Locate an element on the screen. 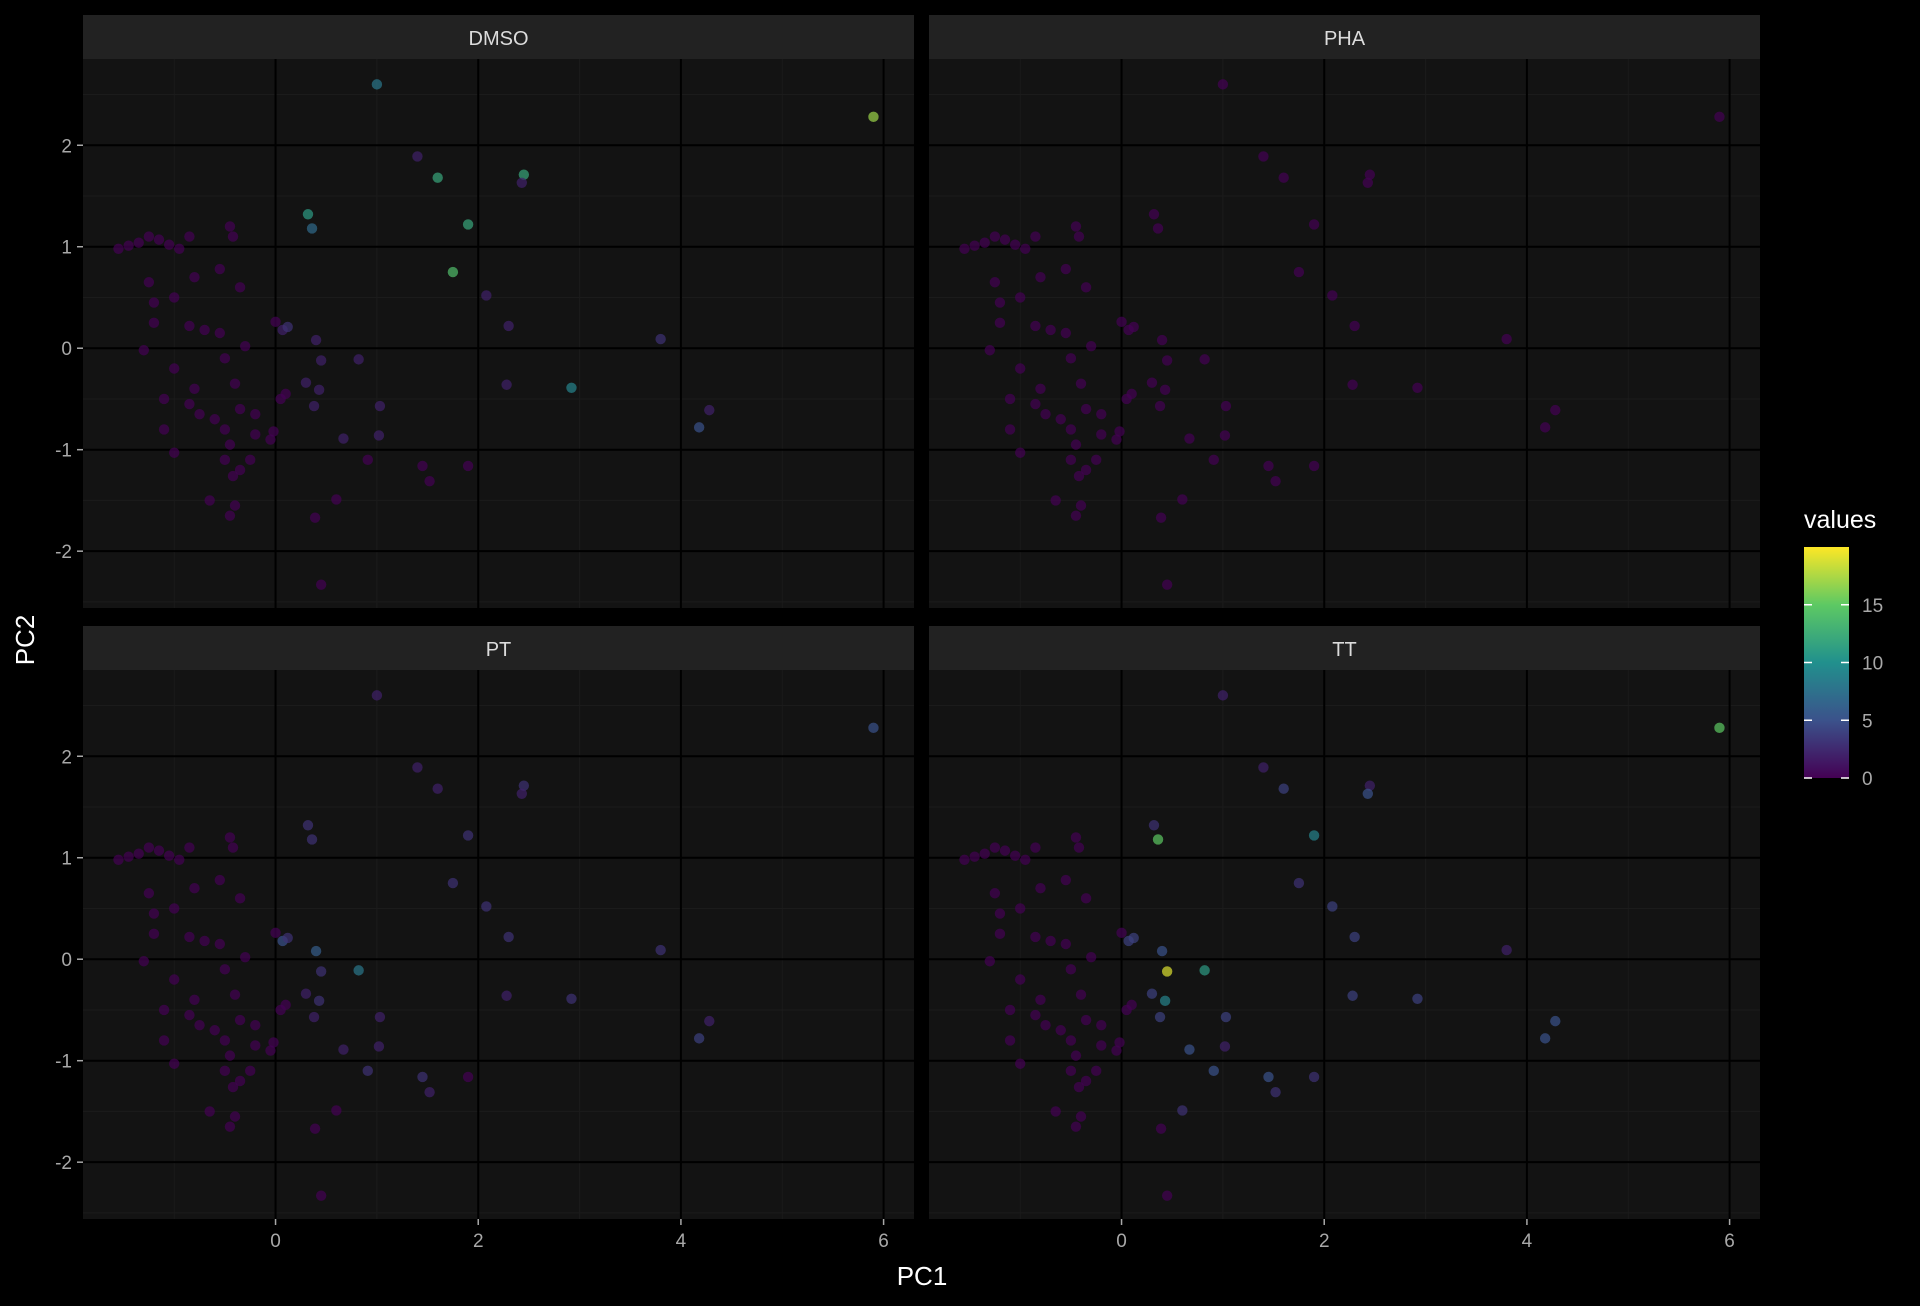  strip-label-dmso: DMSO is located at coordinates (499, 39).